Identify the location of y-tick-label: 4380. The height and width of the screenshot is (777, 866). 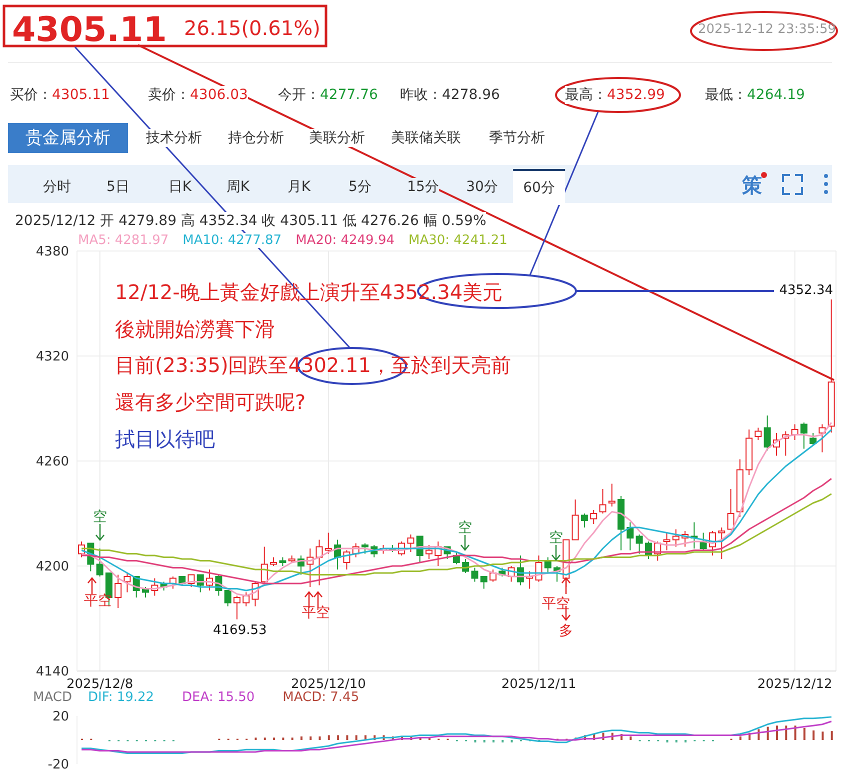
(52, 252).